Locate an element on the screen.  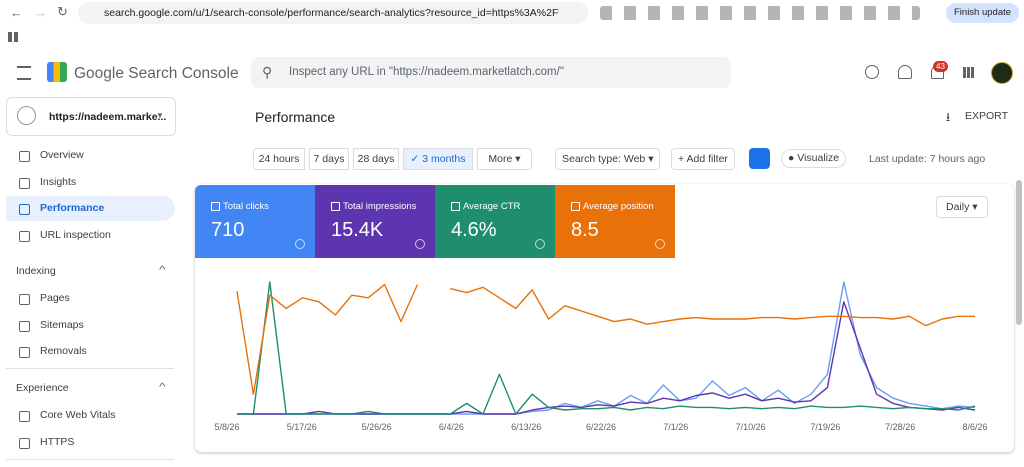
section-title: Indexing is located at coordinates (36, 271).